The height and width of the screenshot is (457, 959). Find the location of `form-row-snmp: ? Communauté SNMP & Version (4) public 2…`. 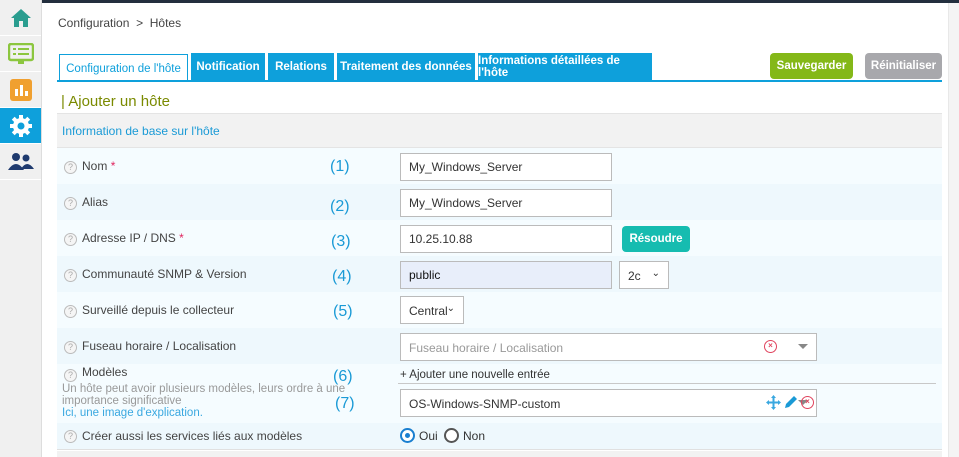

form-row-snmp: ? Communauté SNMP & Version (4) public 2… is located at coordinates (499, 274).